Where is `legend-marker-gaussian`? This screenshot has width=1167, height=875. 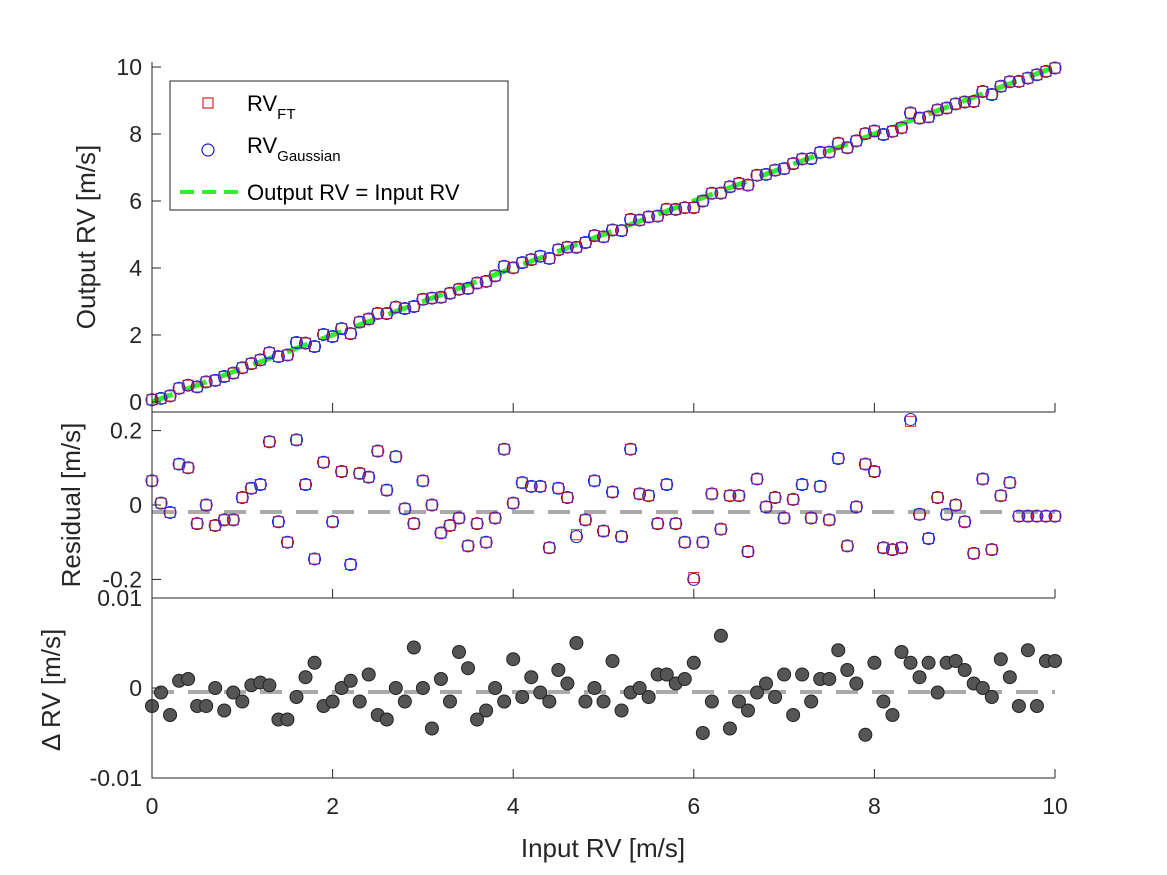
legend-marker-gaussian is located at coordinates (208, 150).